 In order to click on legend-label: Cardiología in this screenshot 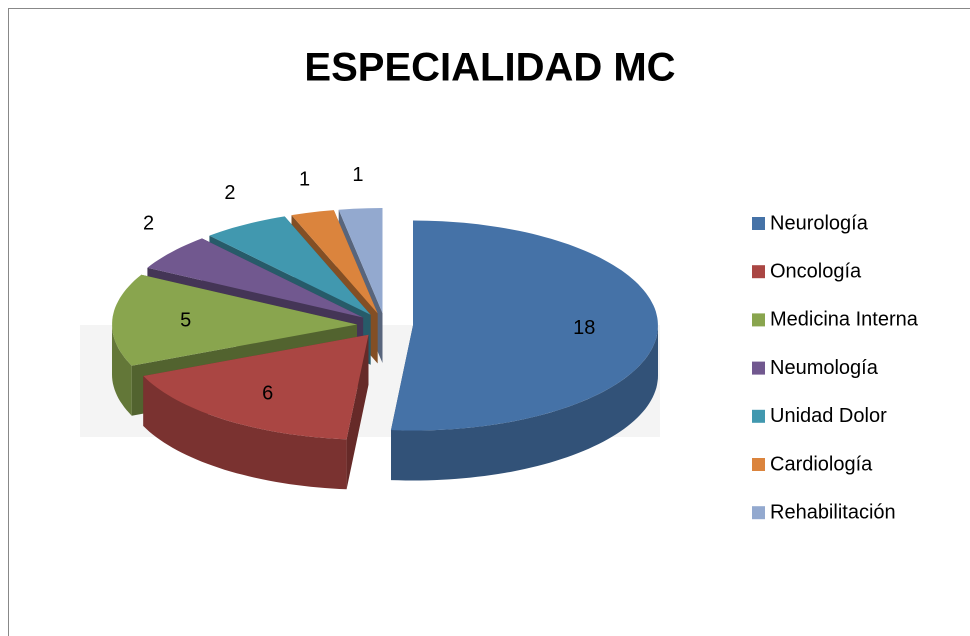, I will do `click(821, 464)`.